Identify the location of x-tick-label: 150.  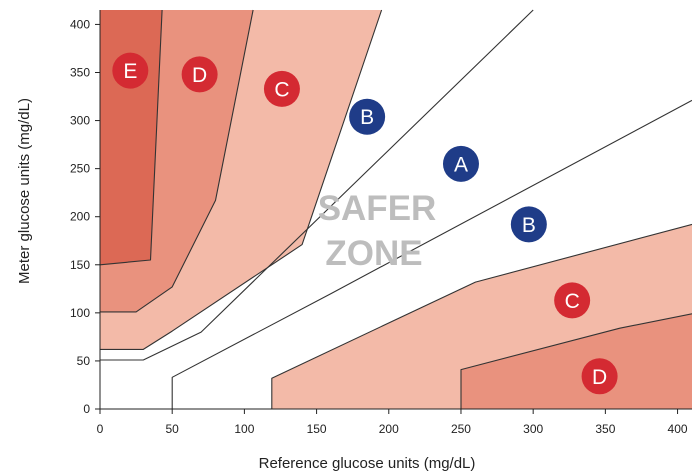
(317, 429).